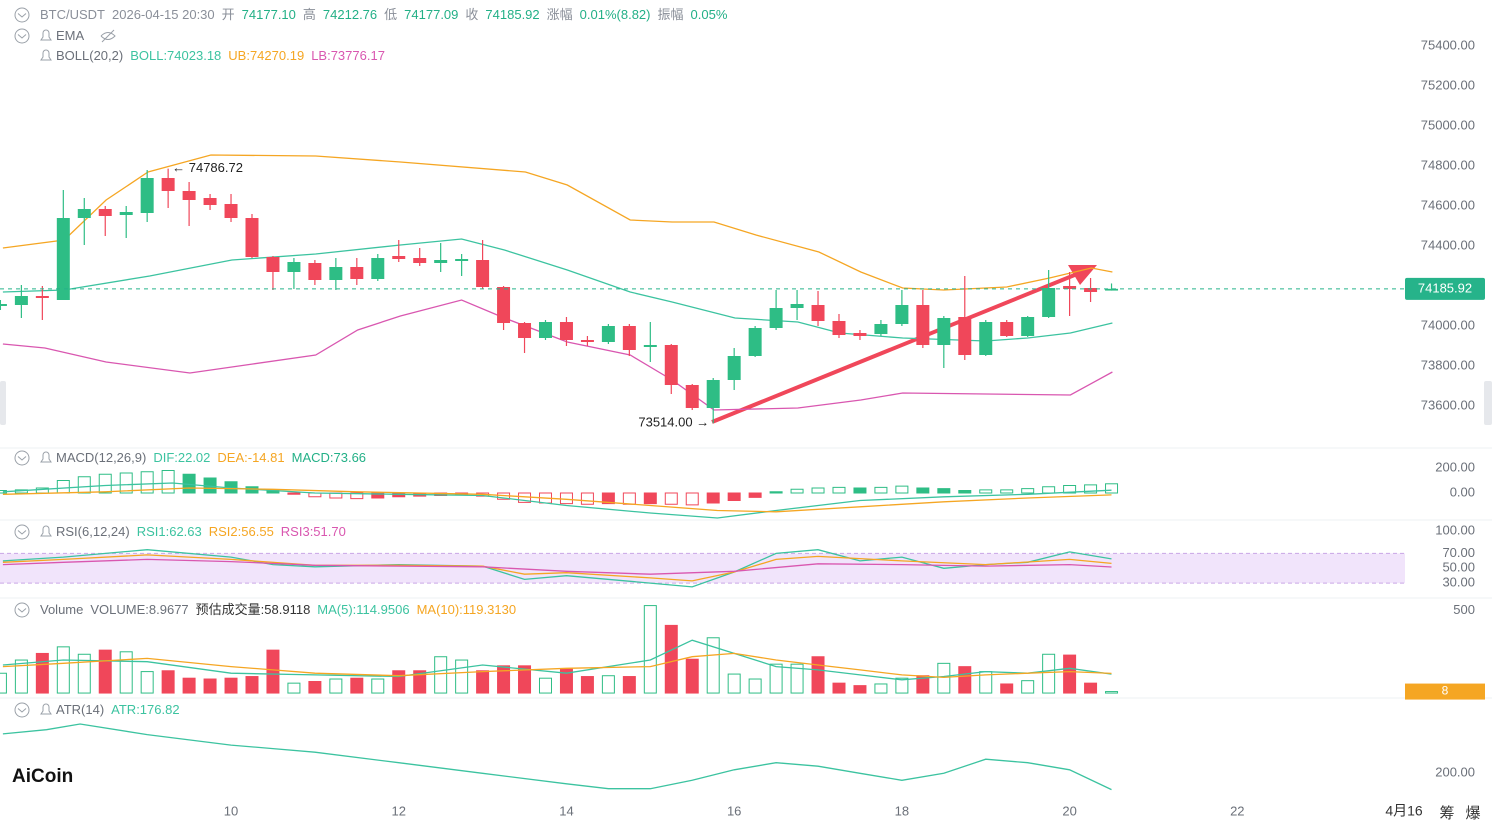 The image size is (1492, 828). What do you see at coordinates (1464, 609) in the screenshot?
I see `y-tick-label: 500` at bounding box center [1464, 609].